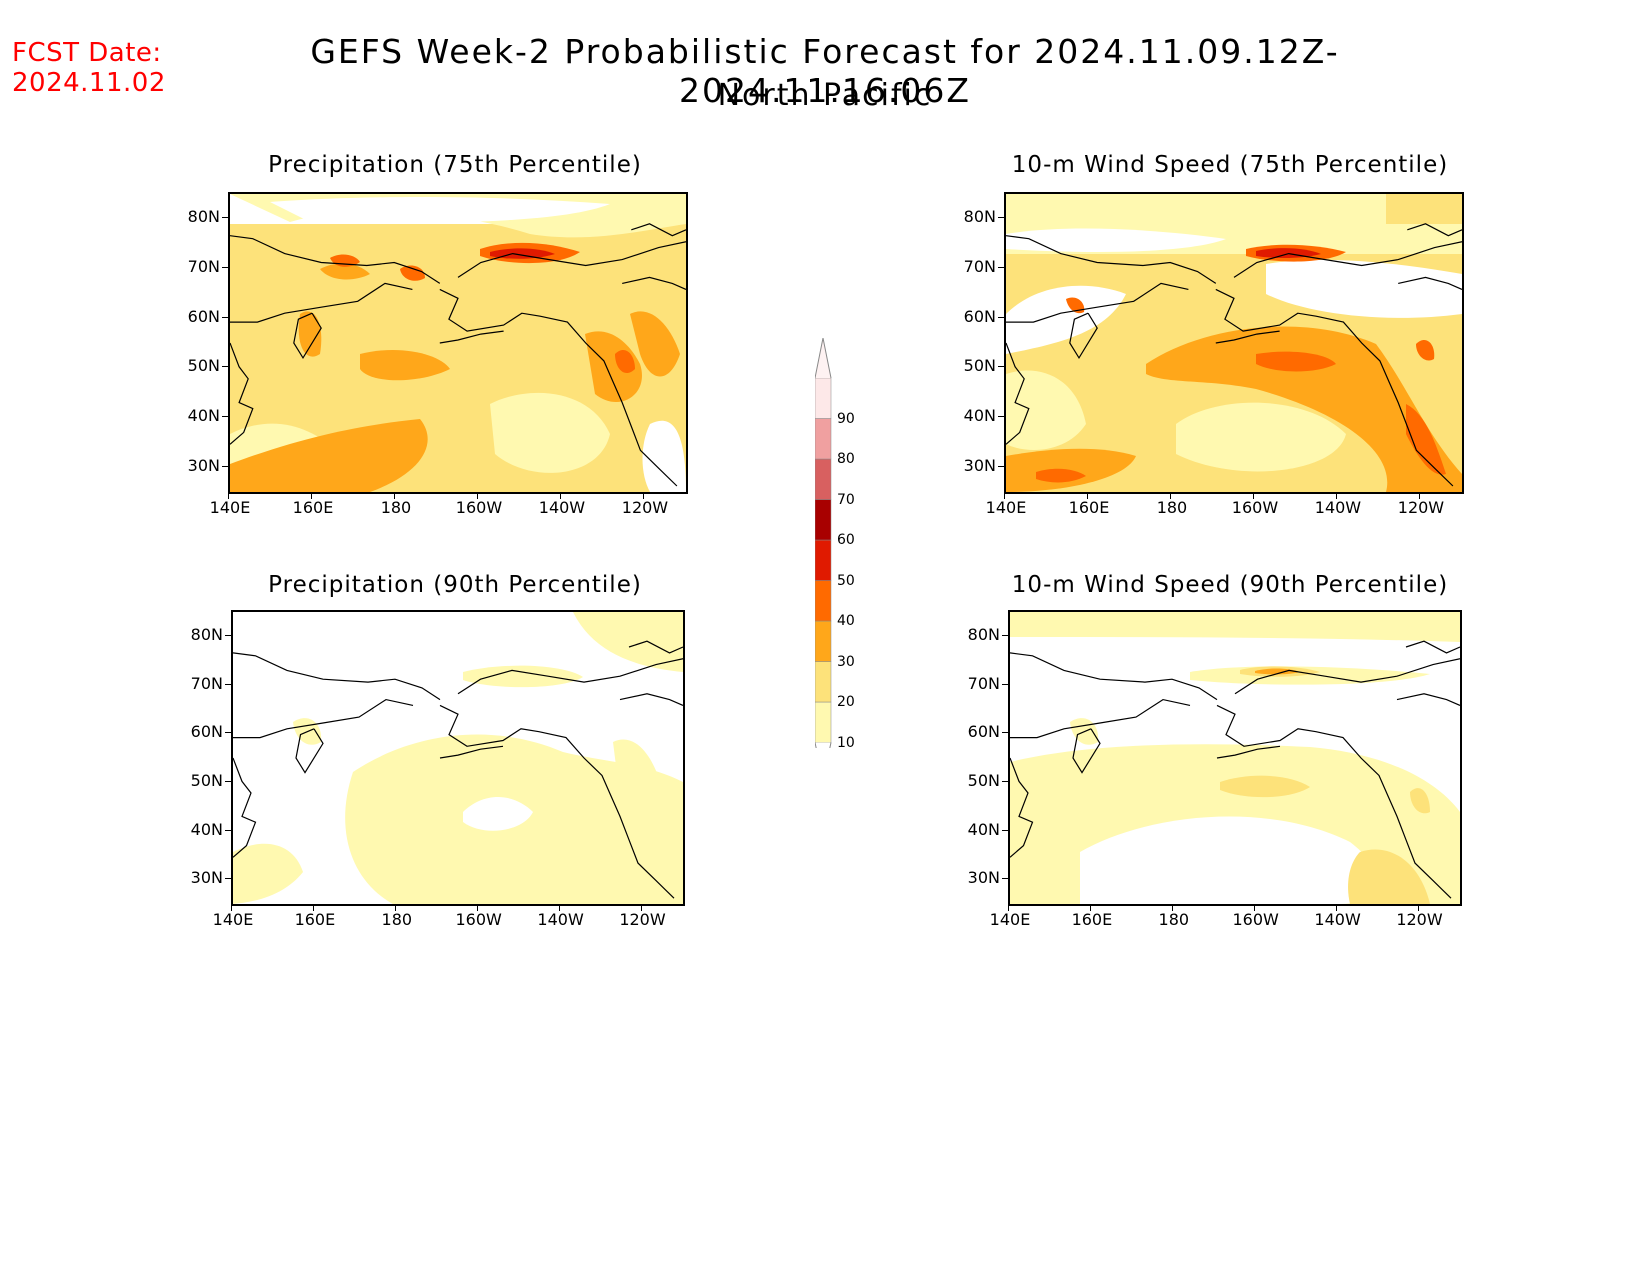  What do you see at coordinates (455, 165) in the screenshot?
I see `panel-title-precip-75: Precipitation (75th Percentile)` at bounding box center [455, 165].